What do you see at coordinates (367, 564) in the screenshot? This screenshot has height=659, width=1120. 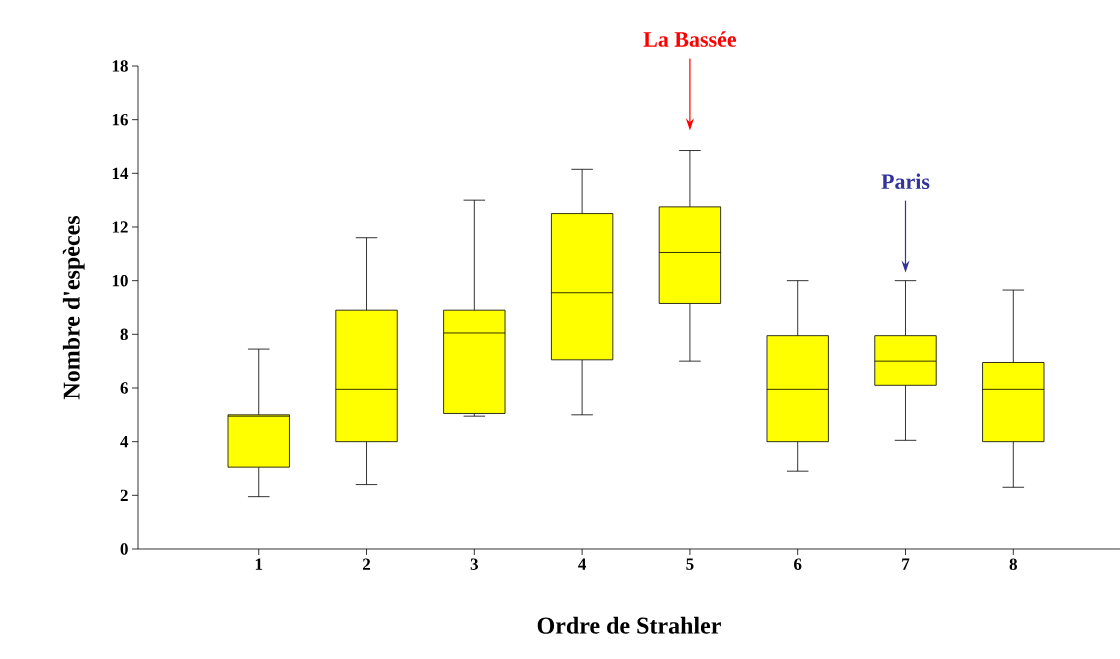 I see `x-tick-label: 2` at bounding box center [367, 564].